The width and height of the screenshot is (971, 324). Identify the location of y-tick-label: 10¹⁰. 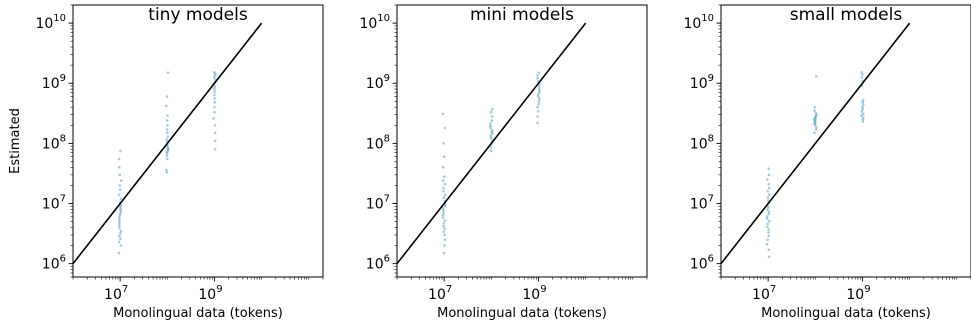
(698, 22).